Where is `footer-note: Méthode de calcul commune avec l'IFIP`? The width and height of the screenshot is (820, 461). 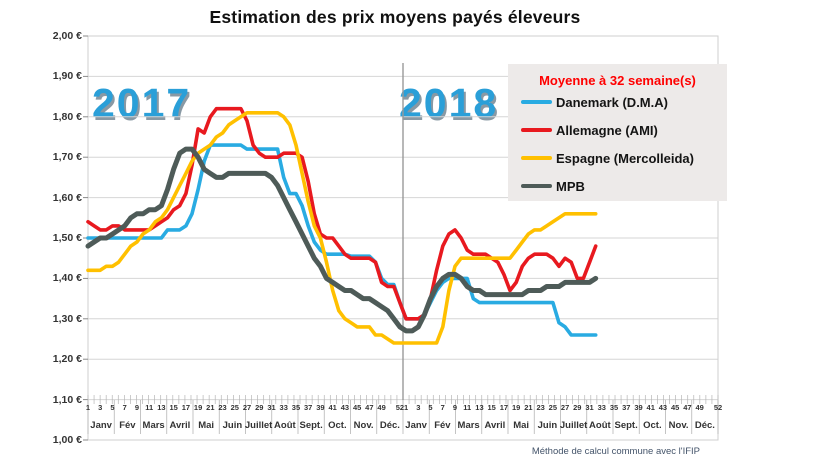 footer-note: Méthode de calcul commune avec l'IFIP is located at coordinates (615, 451).